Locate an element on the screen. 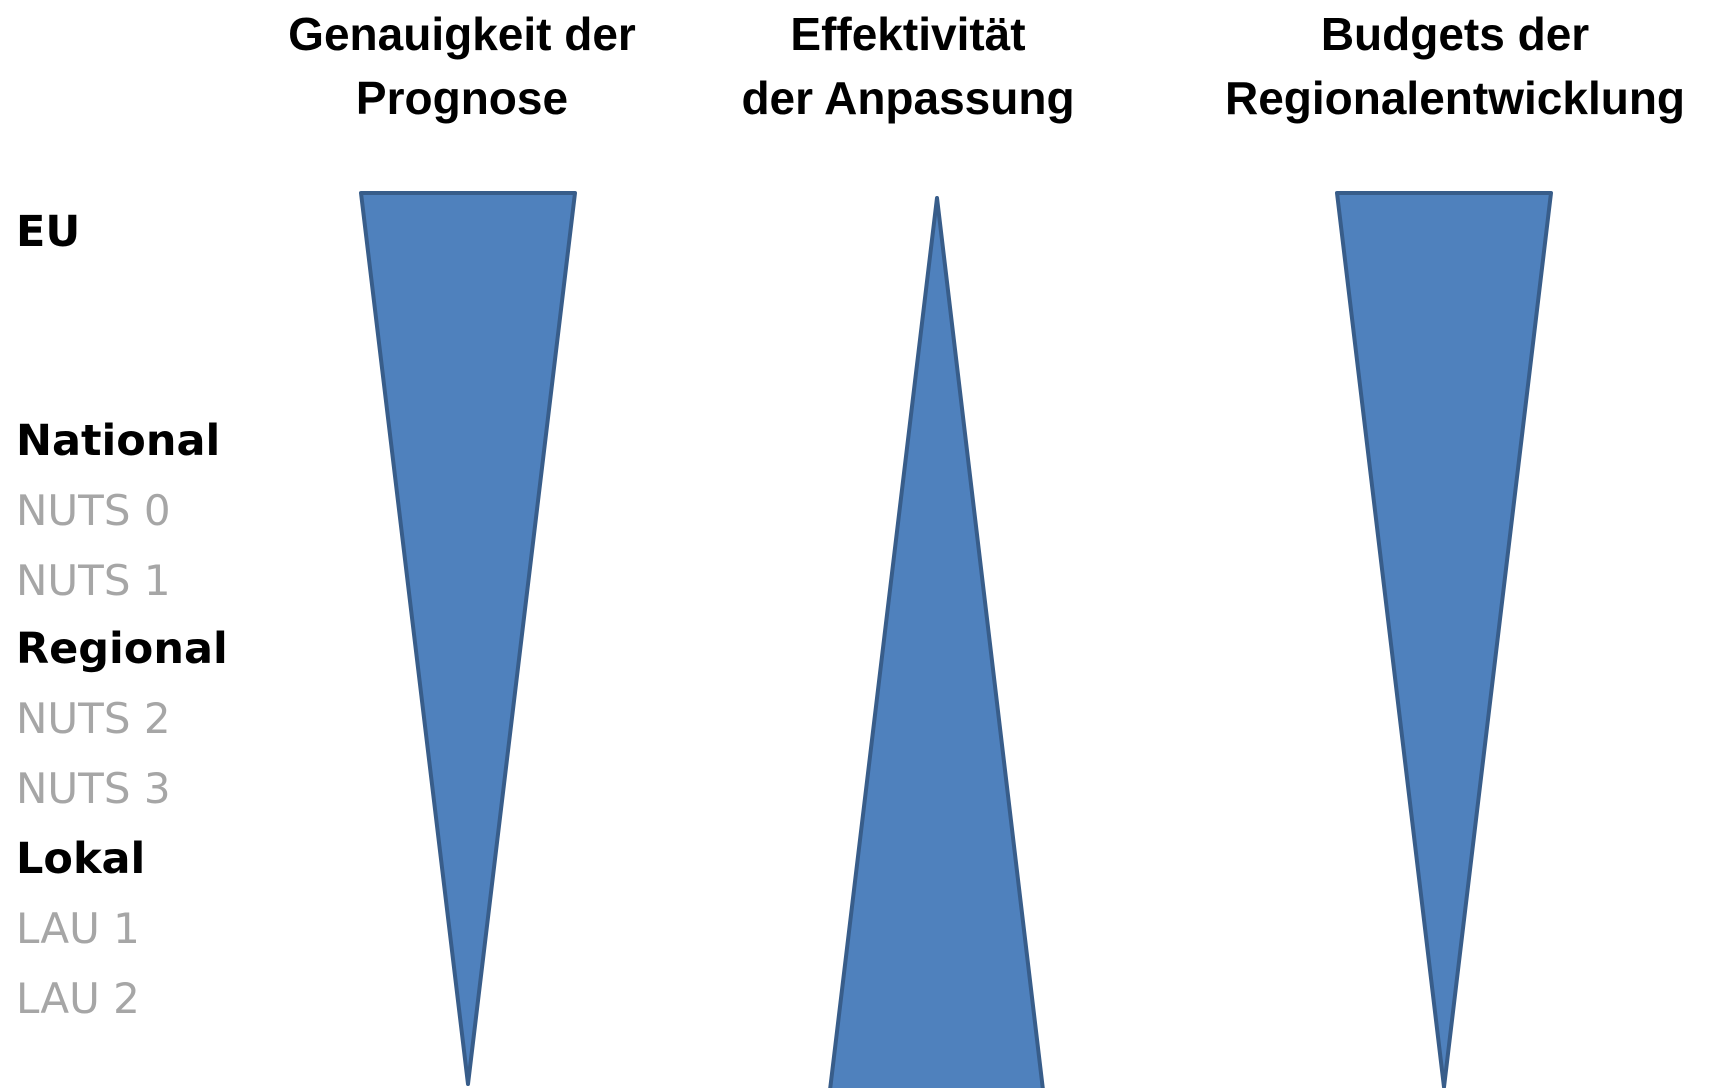 The width and height of the screenshot is (1731, 1088). column-header: der Anpassung is located at coordinates (907, 98).